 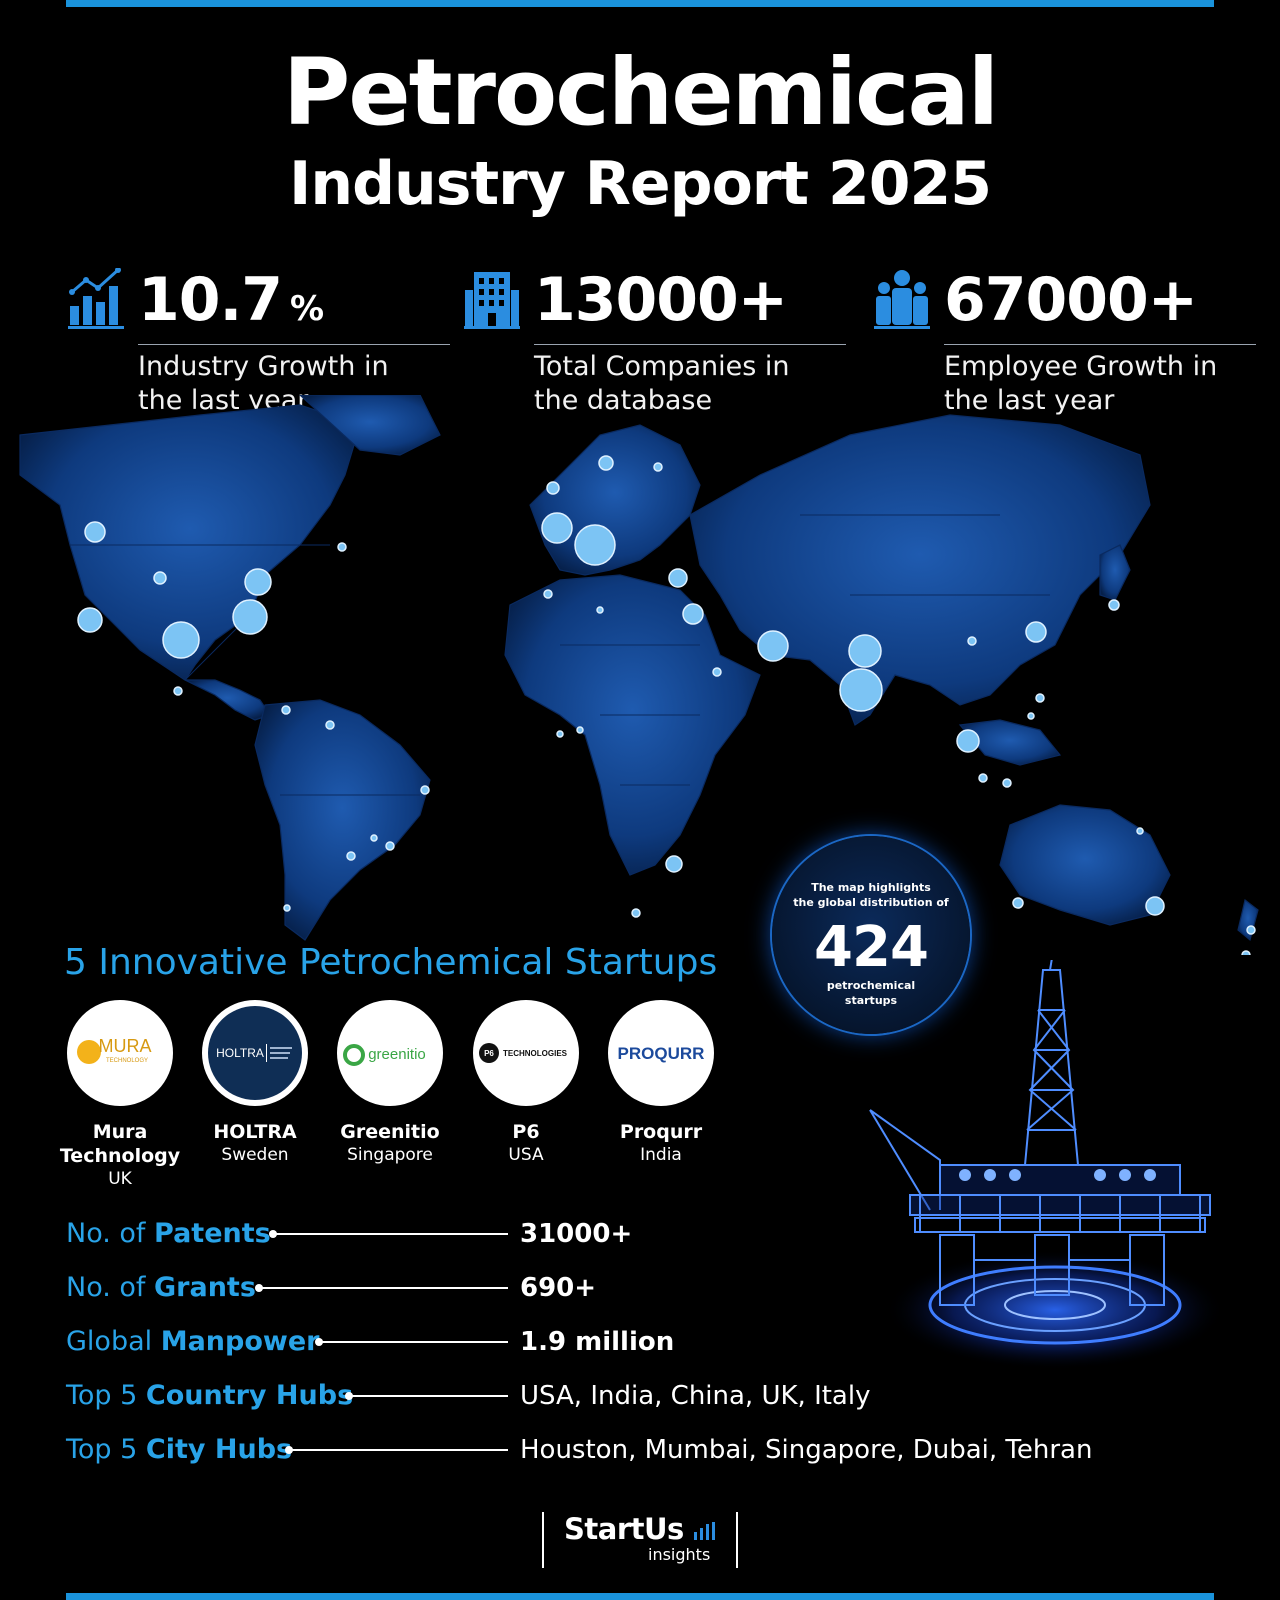 I want to click on footer-divider-left, so click(x=543, y=1540).